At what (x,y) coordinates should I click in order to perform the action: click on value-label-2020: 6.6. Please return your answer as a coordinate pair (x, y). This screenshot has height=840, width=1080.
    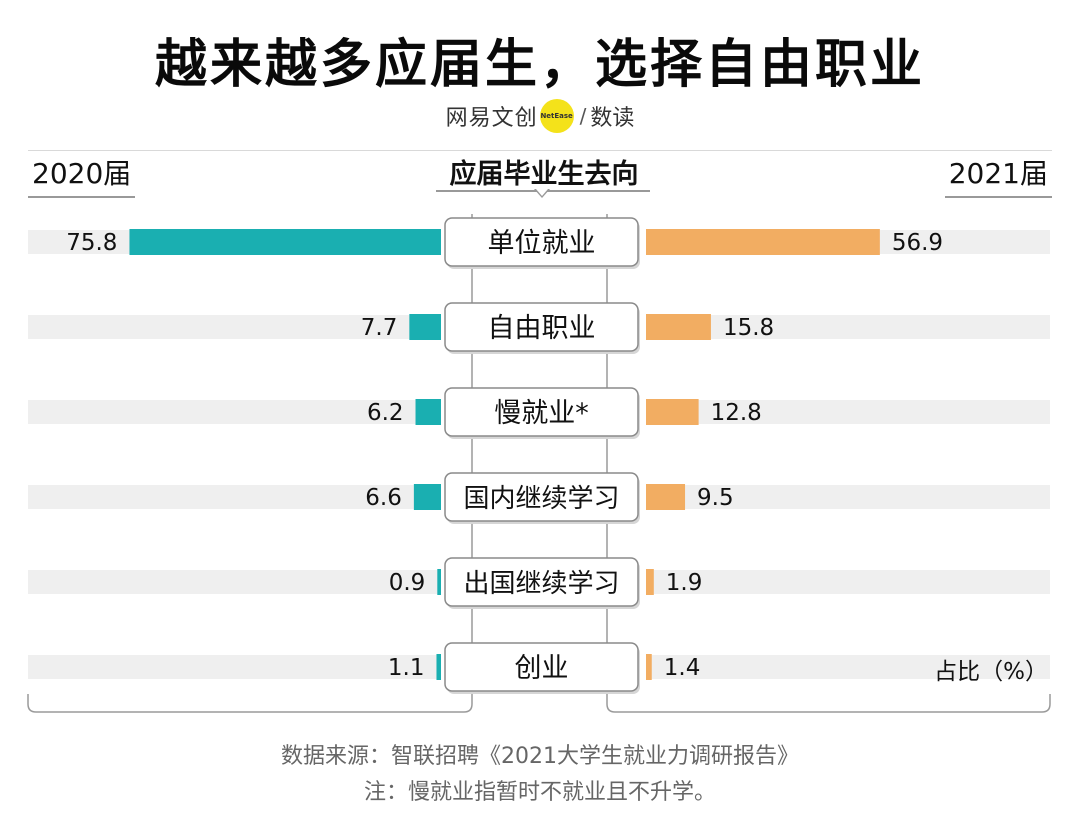
    Looking at the image, I should click on (383, 498).